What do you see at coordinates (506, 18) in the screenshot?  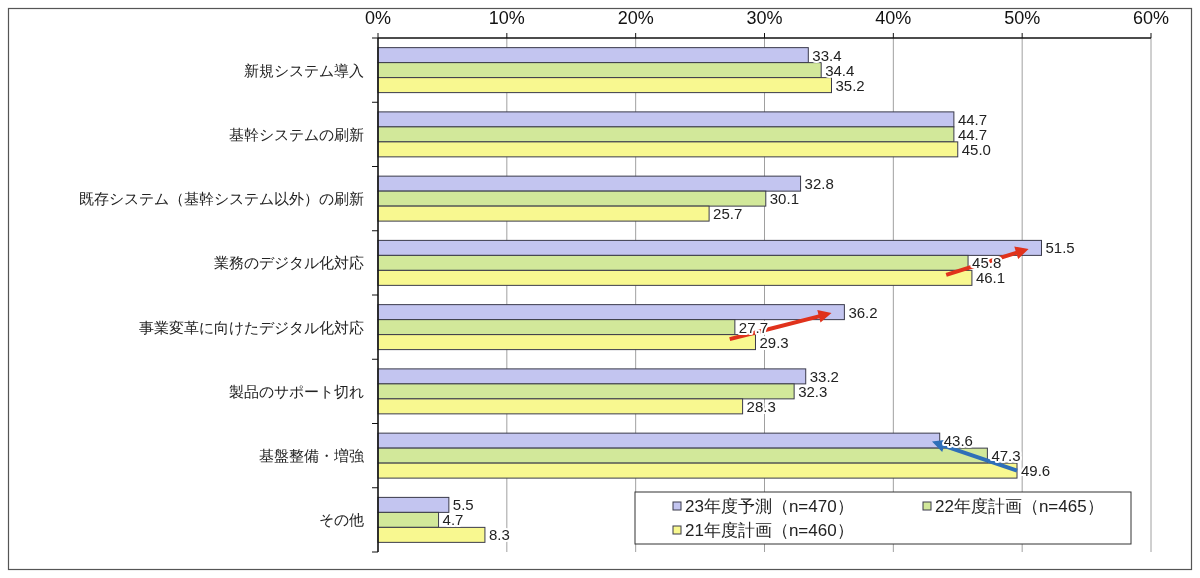 I see `x-tick-label: 10%` at bounding box center [506, 18].